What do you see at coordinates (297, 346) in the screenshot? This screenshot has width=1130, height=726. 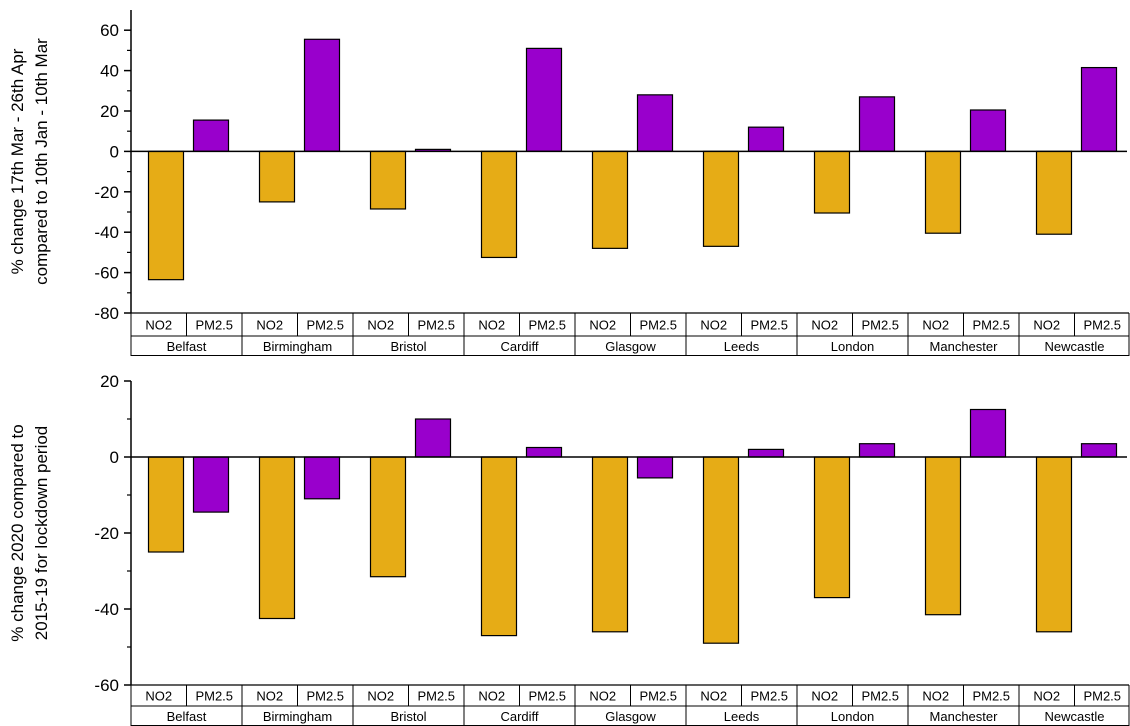 I see `group-label-birmingham: Birmingham` at bounding box center [297, 346].